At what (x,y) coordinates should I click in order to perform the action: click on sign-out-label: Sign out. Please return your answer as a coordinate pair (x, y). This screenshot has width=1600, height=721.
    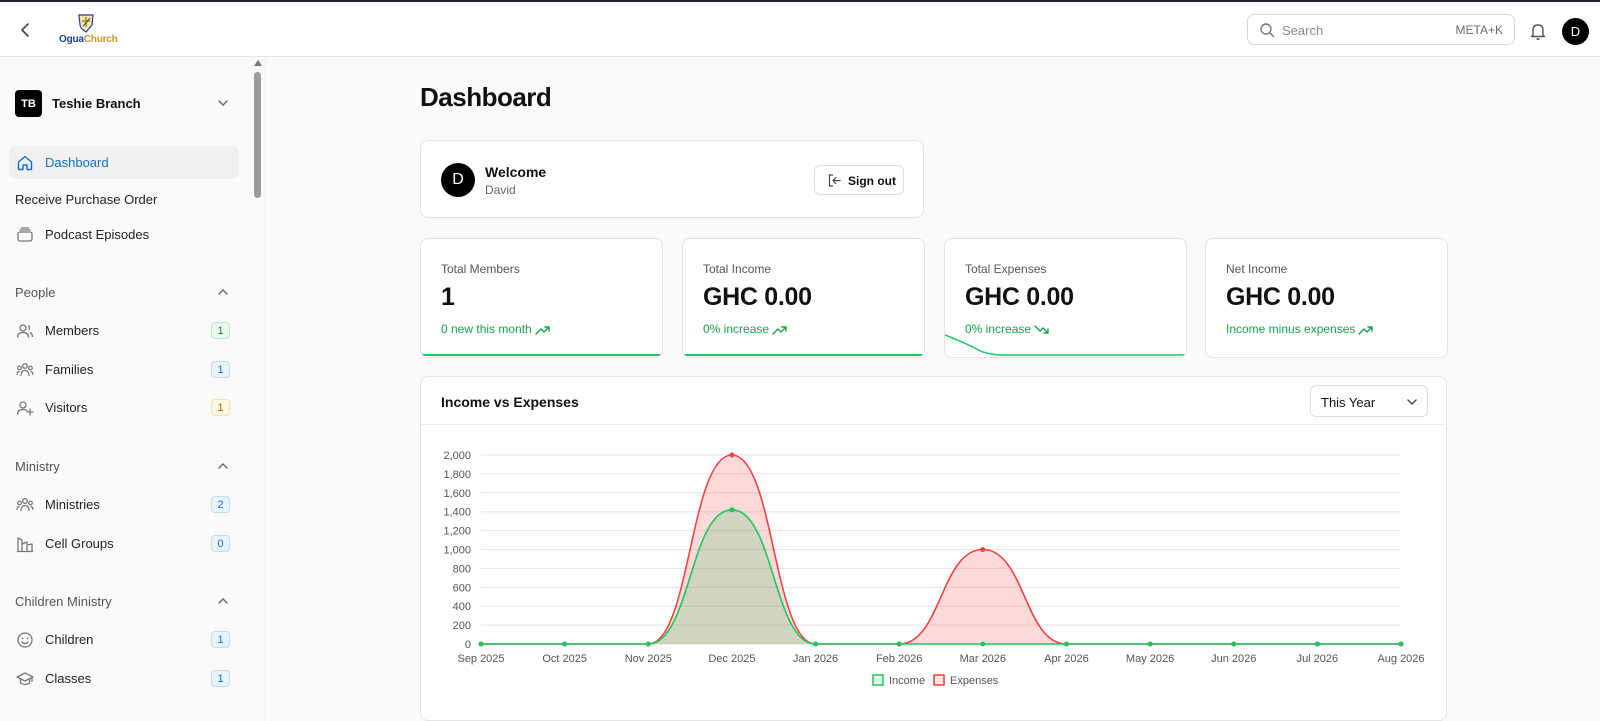
    Looking at the image, I should click on (872, 181).